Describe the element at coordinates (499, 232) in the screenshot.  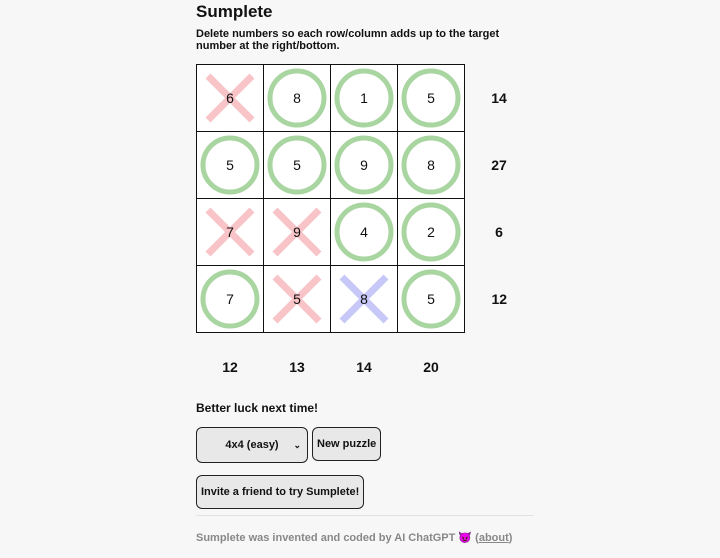
I see `row-target: 6` at that location.